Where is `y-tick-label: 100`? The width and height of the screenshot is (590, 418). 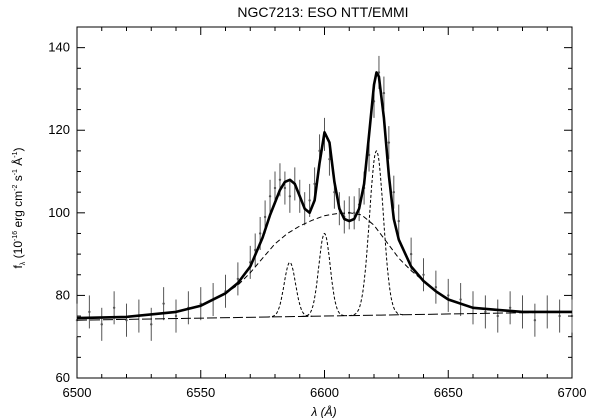
y-tick-label: 100 is located at coordinates (59, 212).